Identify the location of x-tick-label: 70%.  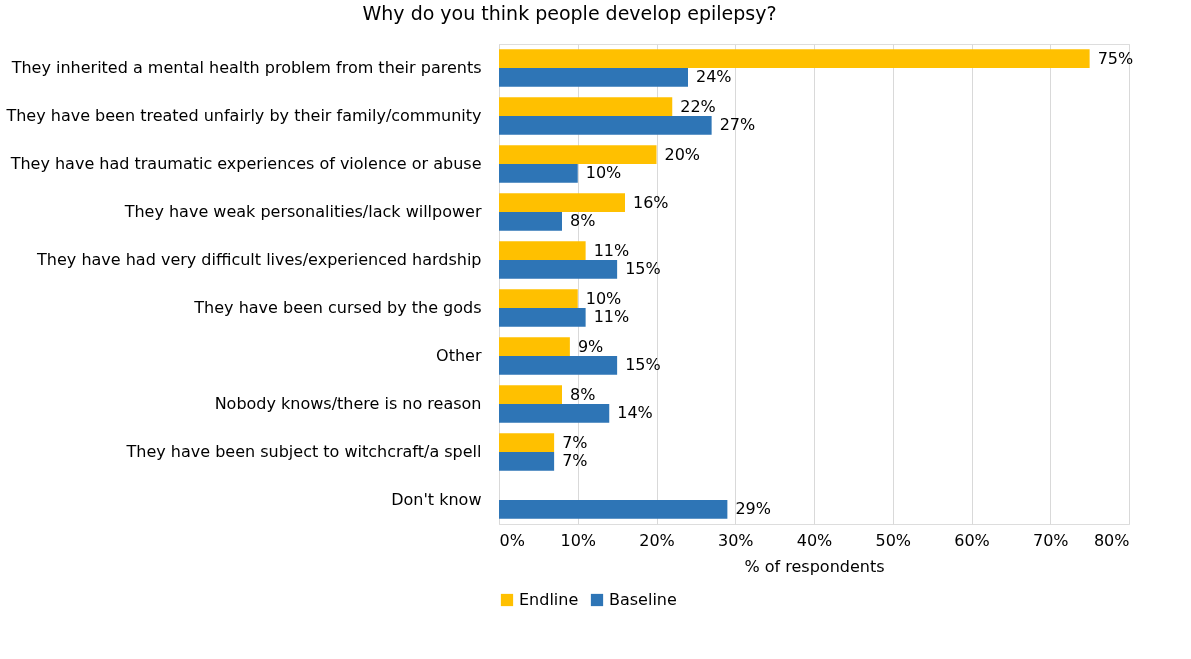
(1050, 540).